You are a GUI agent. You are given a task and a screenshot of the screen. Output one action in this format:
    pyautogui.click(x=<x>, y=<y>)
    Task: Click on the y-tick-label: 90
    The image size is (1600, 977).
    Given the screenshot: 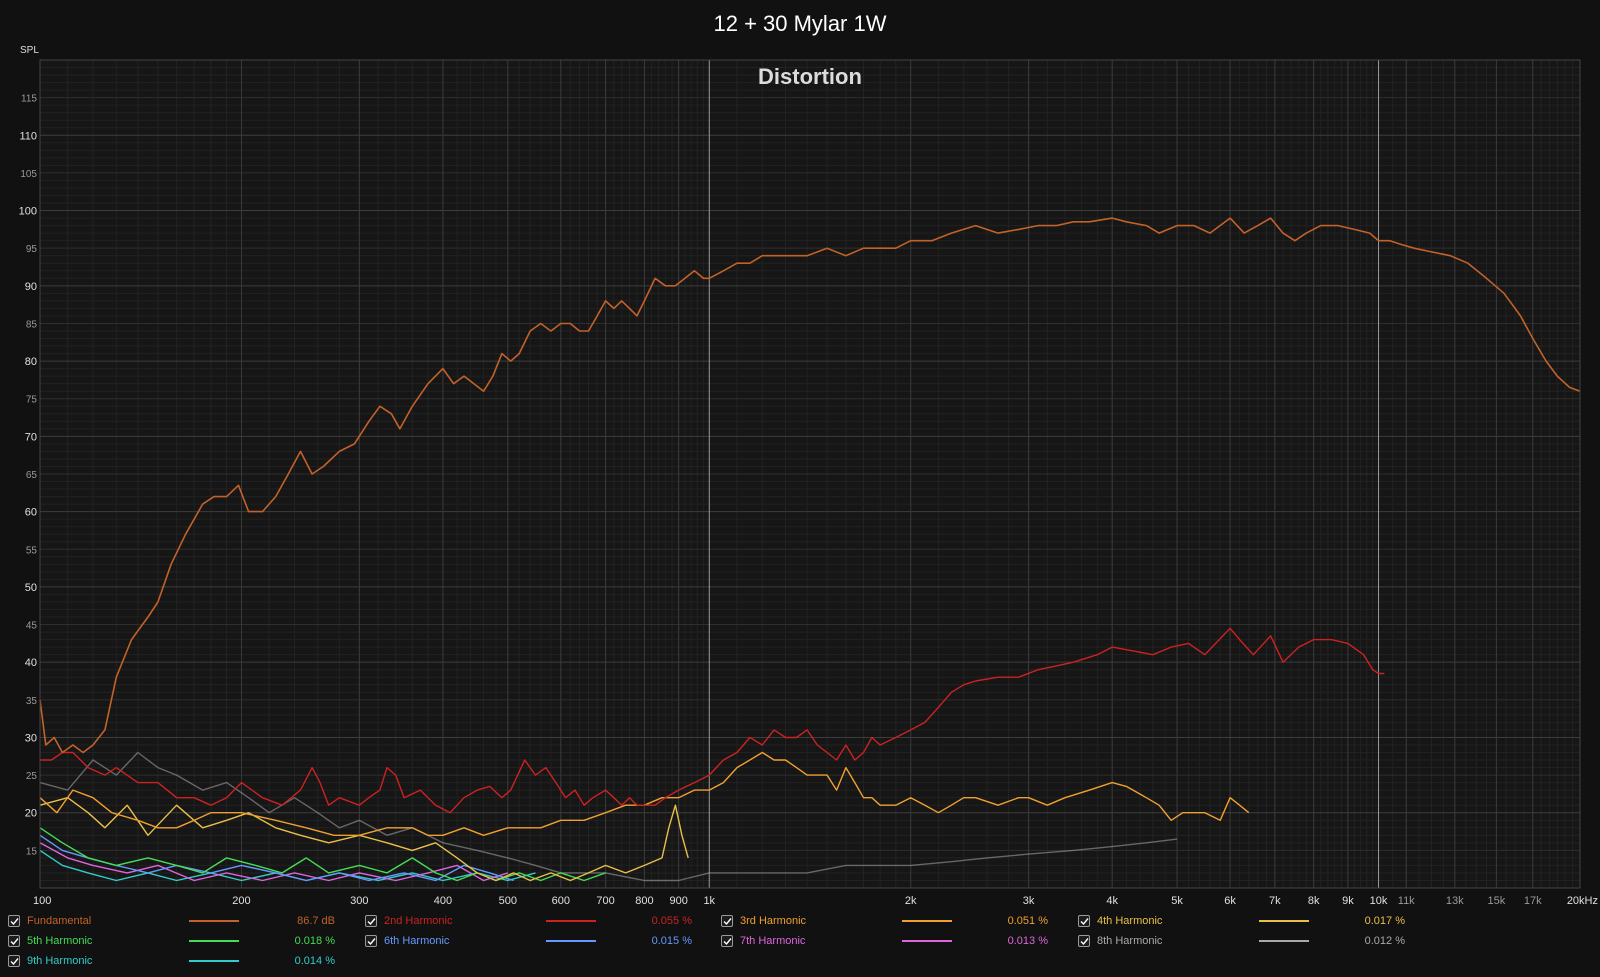 What is the action you would take?
    pyautogui.click(x=31, y=287)
    